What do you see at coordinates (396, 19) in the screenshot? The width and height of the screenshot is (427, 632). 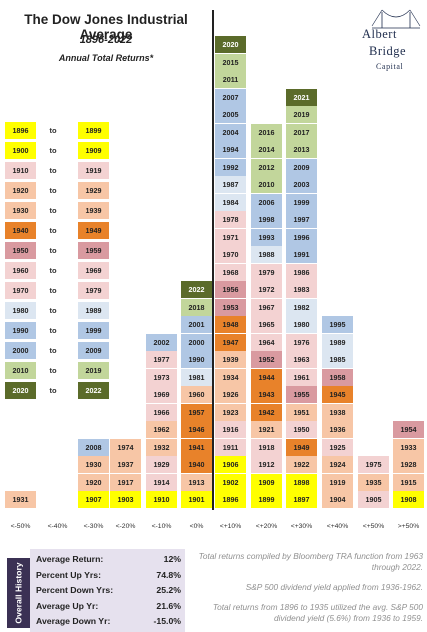 I see `bridge-logo-icon` at bounding box center [396, 19].